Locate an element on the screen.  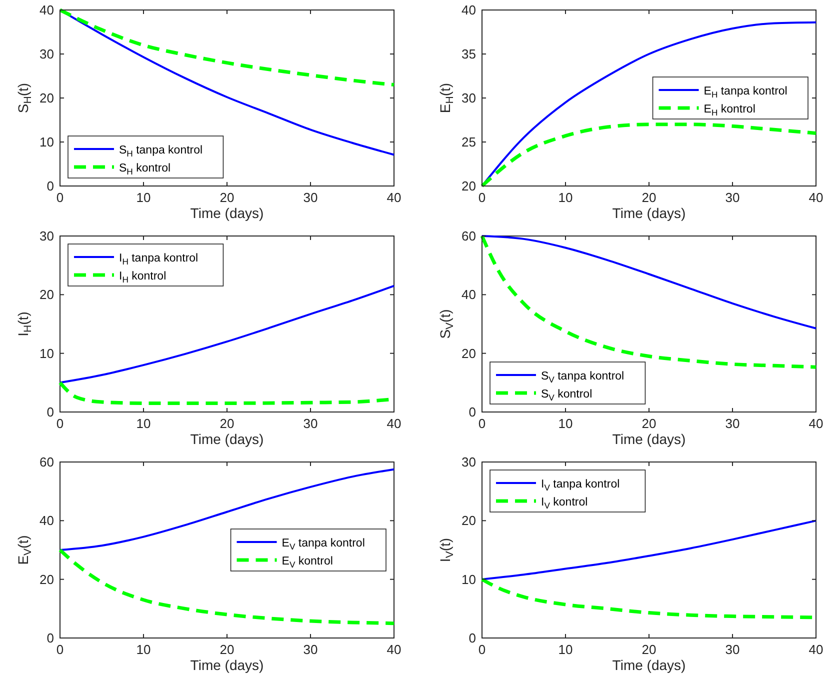
legend-label: I$_{H}$ kontrol is located at coordinates (142, 277).